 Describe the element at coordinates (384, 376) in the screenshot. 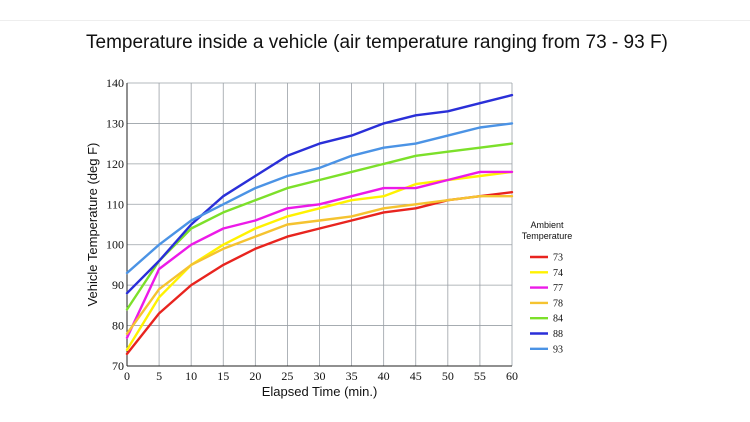

I see `x-tick-label: 40` at that location.